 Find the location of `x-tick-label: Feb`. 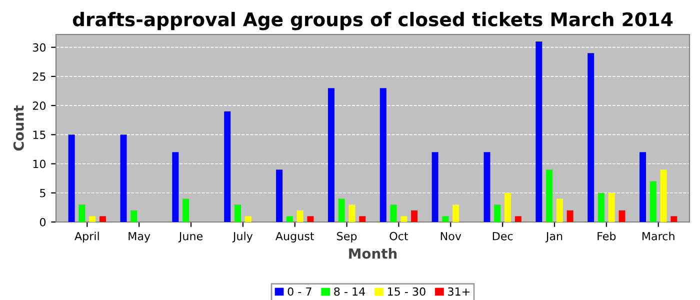

x-tick-label: Feb is located at coordinates (607, 236).